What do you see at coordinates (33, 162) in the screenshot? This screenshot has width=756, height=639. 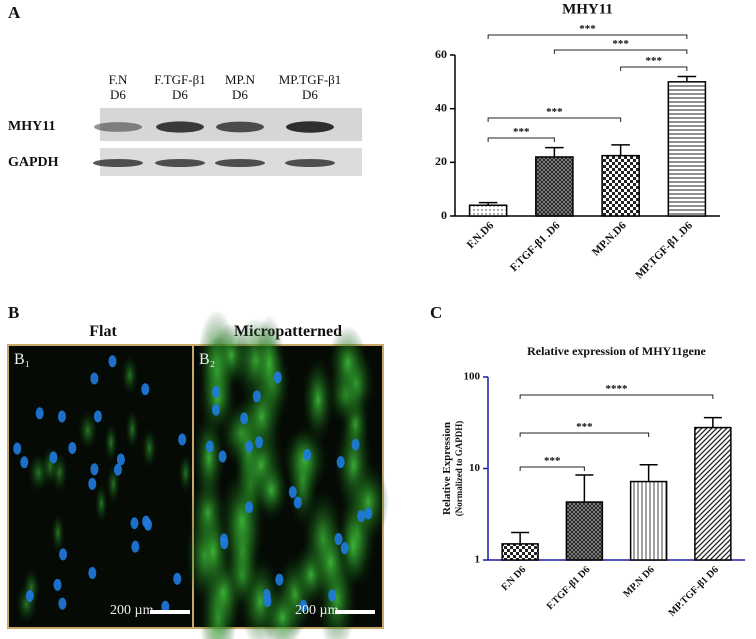 I see `blot-row-label: GAPDH` at bounding box center [33, 162].